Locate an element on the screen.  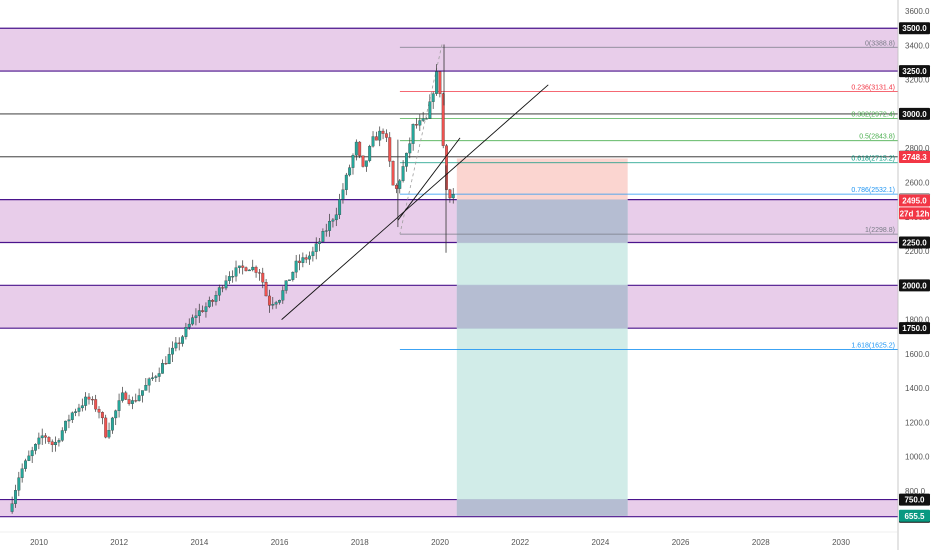
fib-anchor-line is located at coordinates (421, 139).